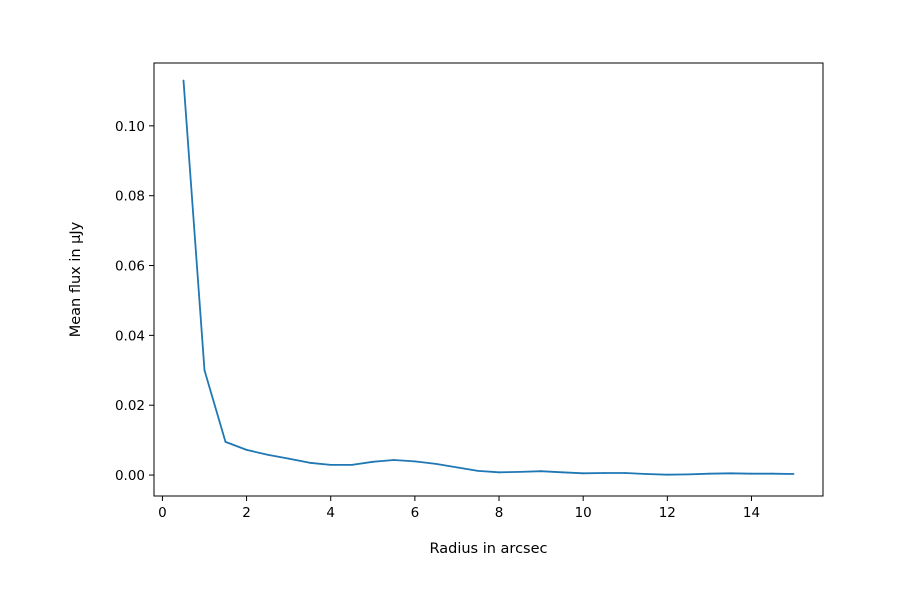  I want to click on x-tick-label: 6, so click(415, 513).